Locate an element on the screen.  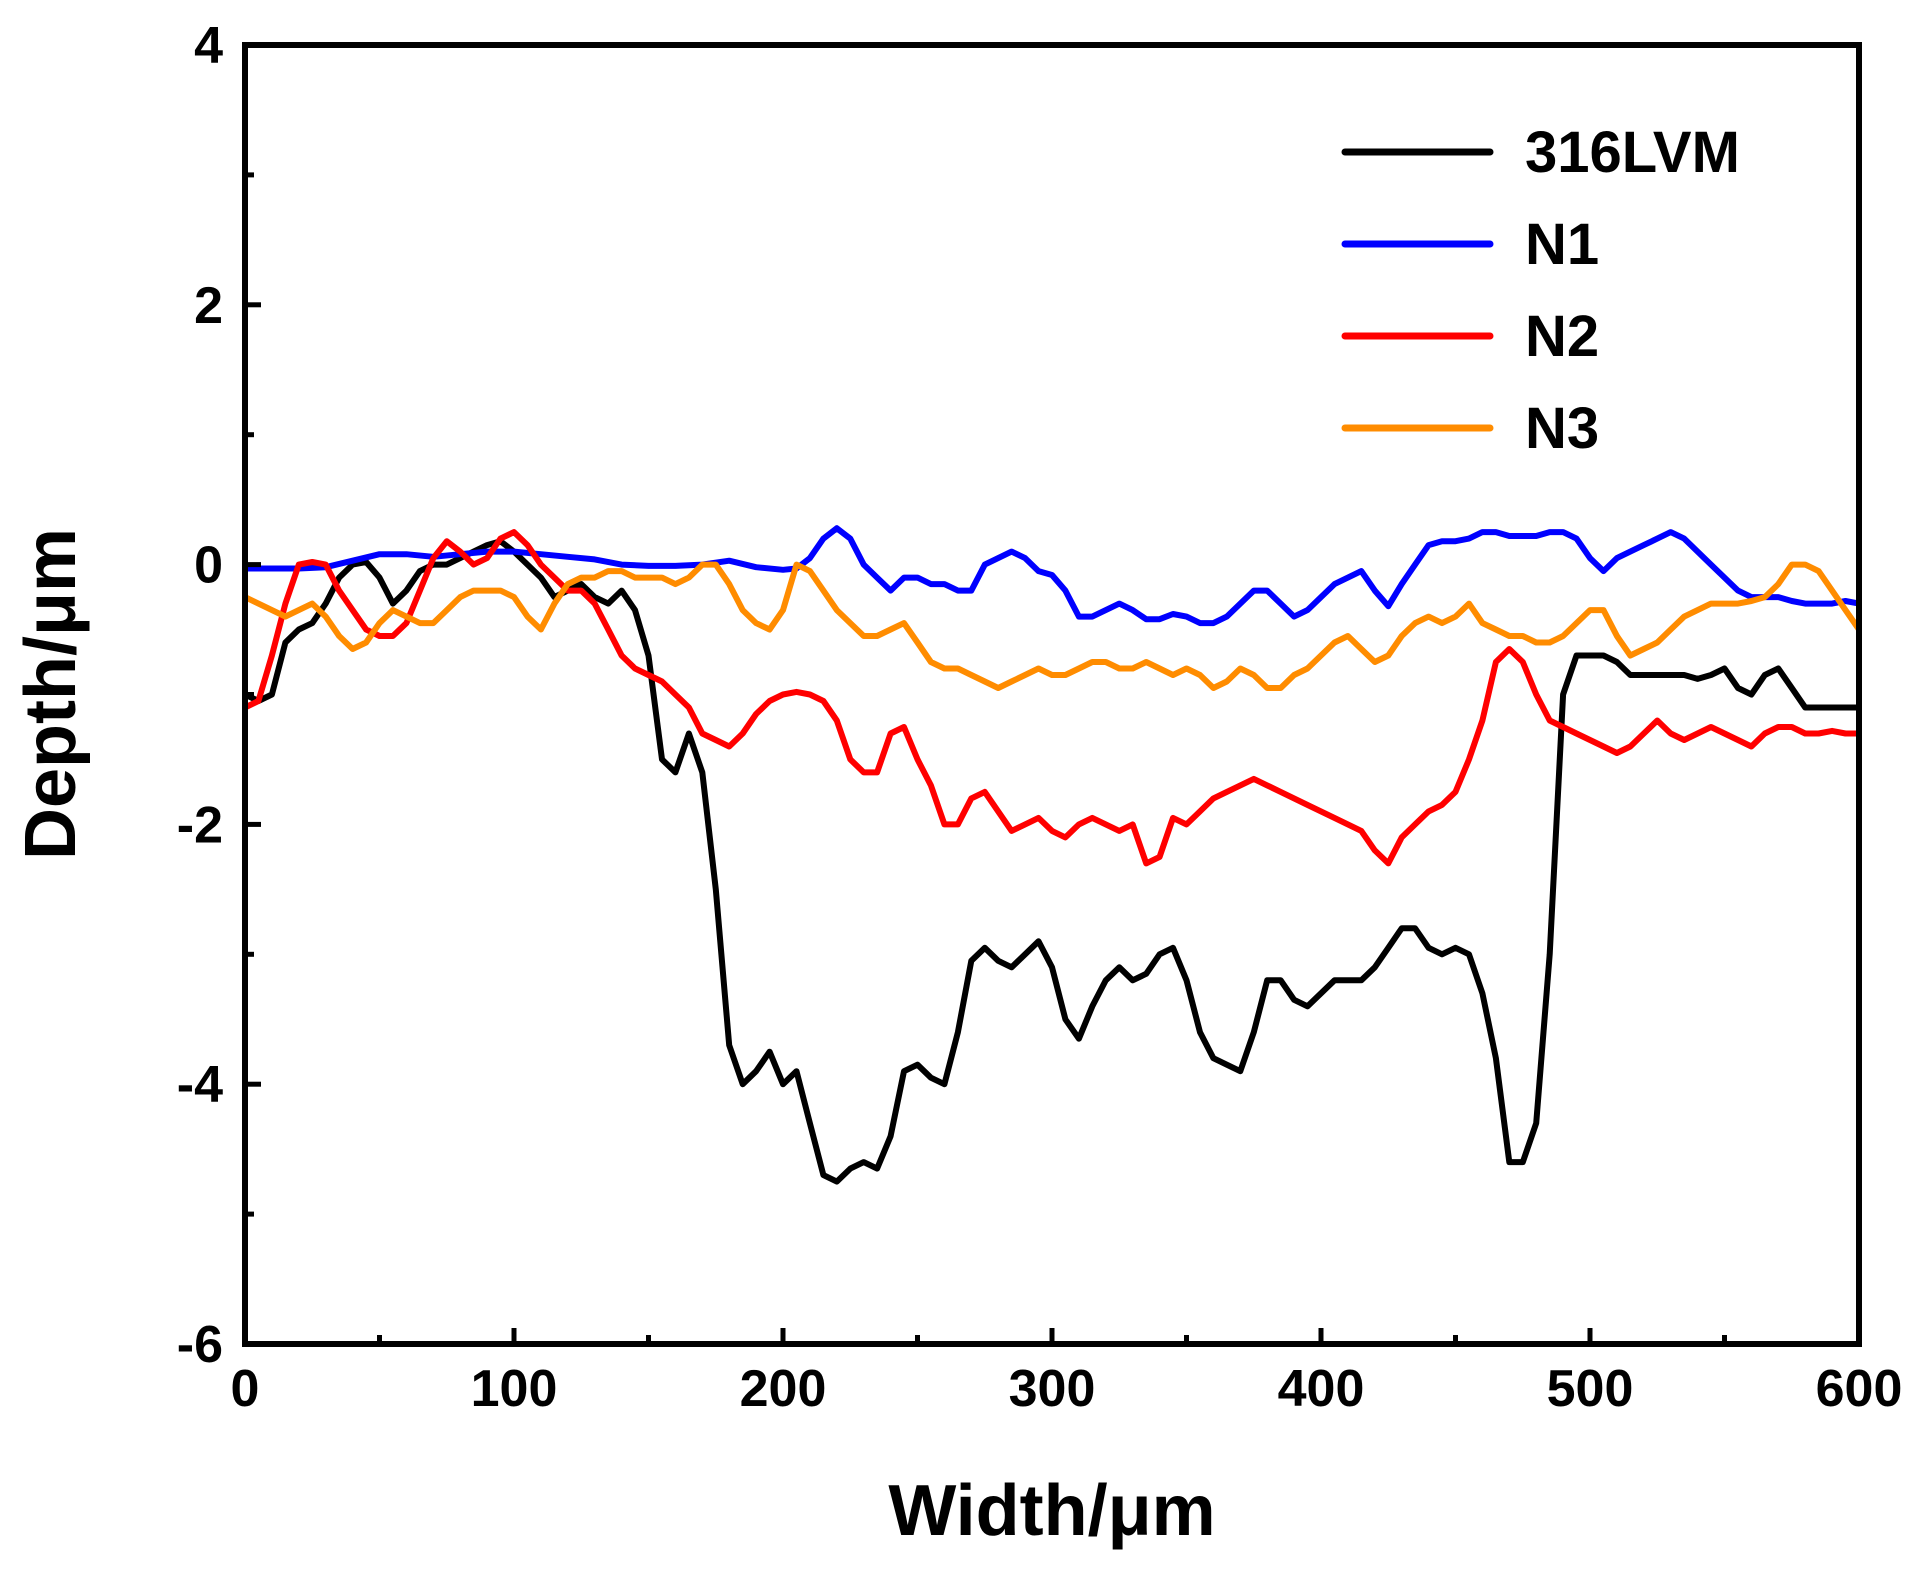
y-tick-label: -6 is located at coordinates (200, 1345).